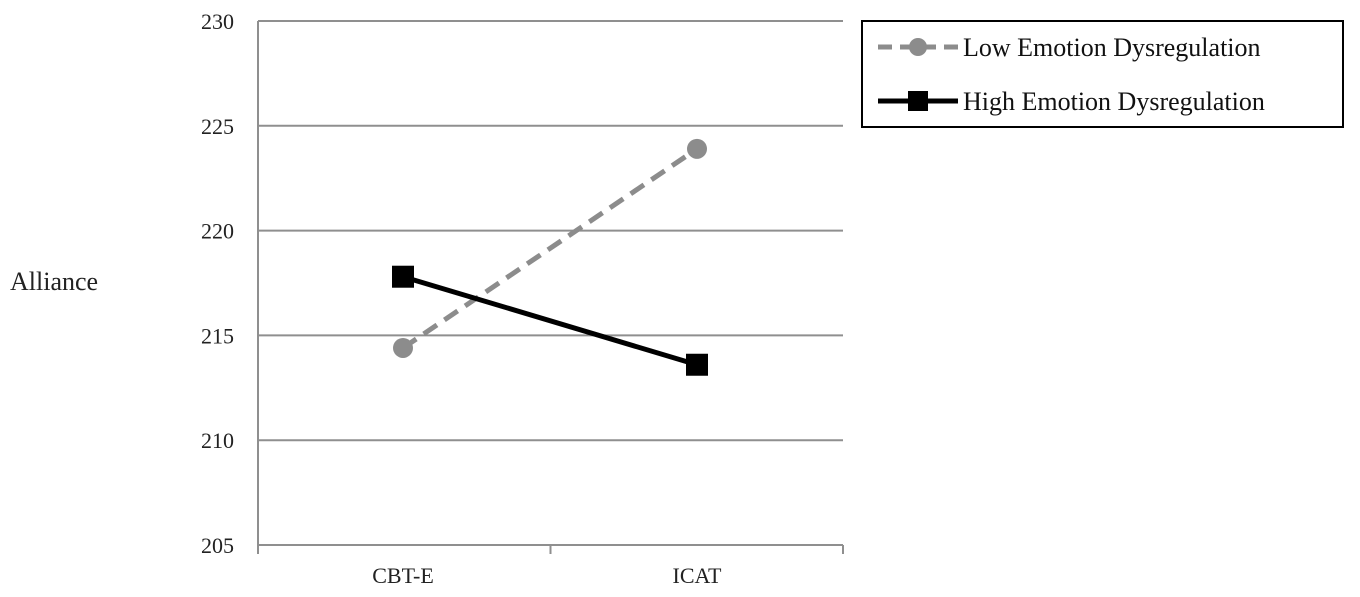 This screenshot has height=597, width=1360. I want to click on series-lines, so click(550, 257).